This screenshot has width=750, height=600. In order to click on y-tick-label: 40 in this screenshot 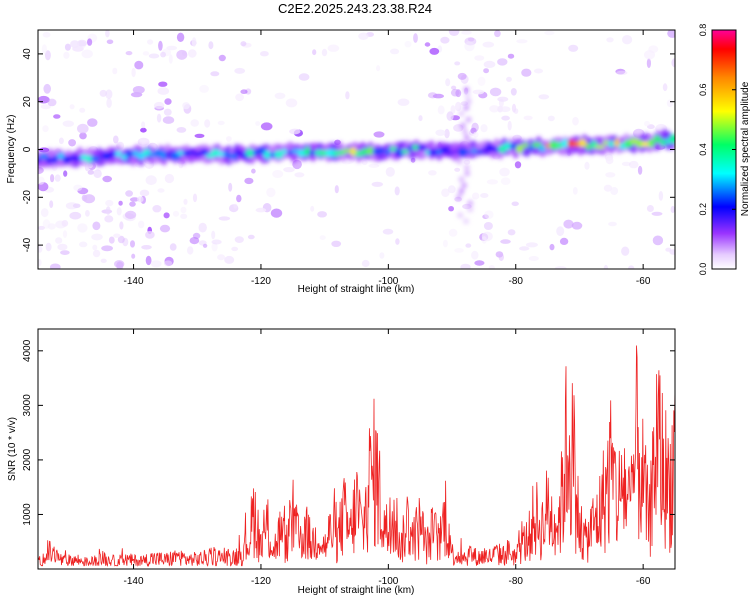, I will do `click(27, 54)`.